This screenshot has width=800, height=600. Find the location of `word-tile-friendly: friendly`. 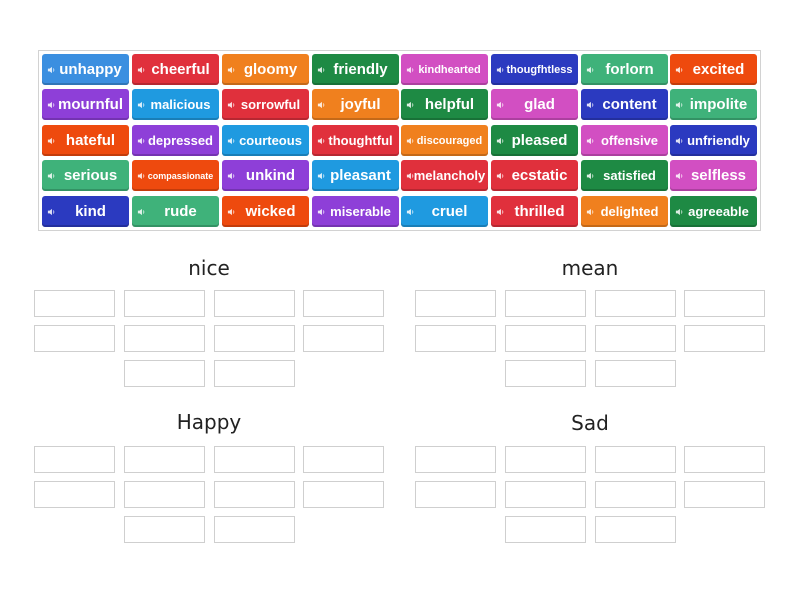

word-tile-friendly: friendly is located at coordinates (355, 69).